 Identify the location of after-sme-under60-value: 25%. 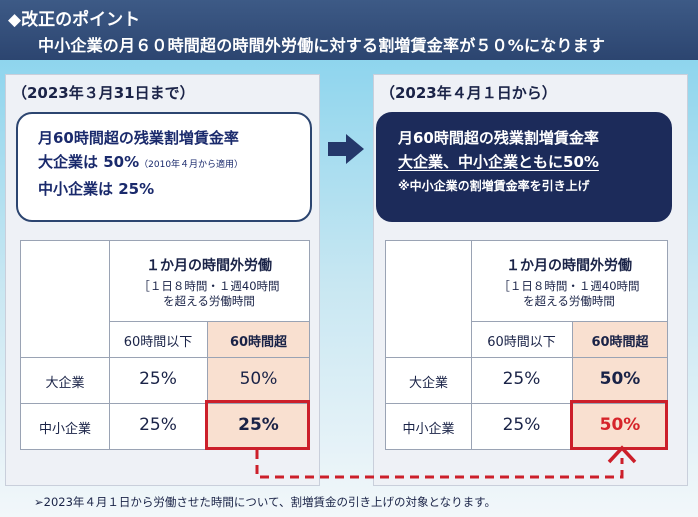
(521, 425).